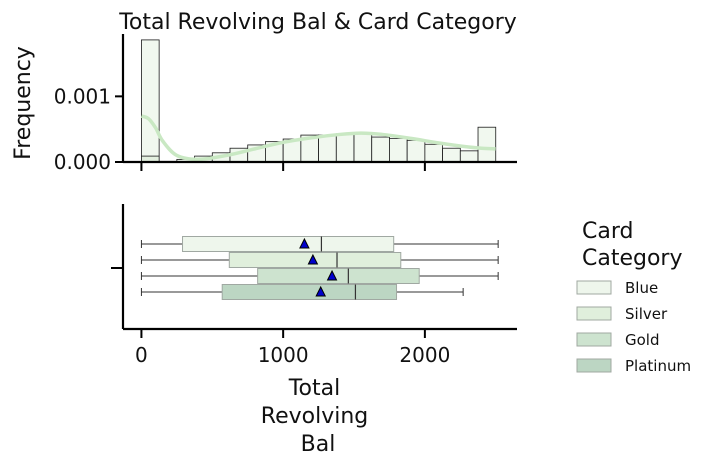 The width and height of the screenshot is (713, 466). I want to click on legend-title-line: Card, so click(607, 231).